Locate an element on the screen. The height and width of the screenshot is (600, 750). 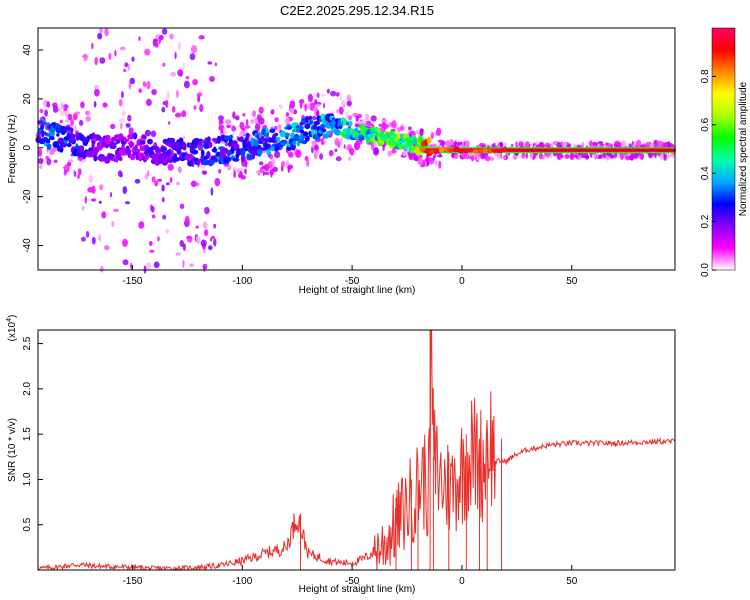
snr-scale-text: (x10 is located at coordinates (12, 331).